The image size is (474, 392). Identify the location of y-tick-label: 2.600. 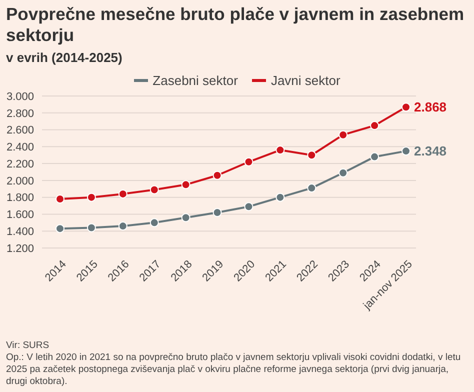
(20, 130).